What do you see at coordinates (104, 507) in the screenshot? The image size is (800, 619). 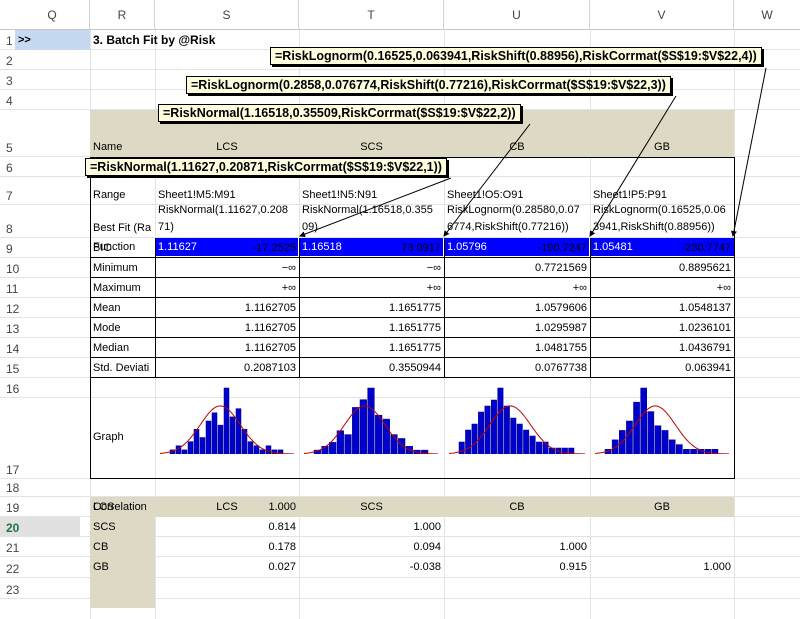 I see `corr-row-lcs: LCS` at bounding box center [104, 507].